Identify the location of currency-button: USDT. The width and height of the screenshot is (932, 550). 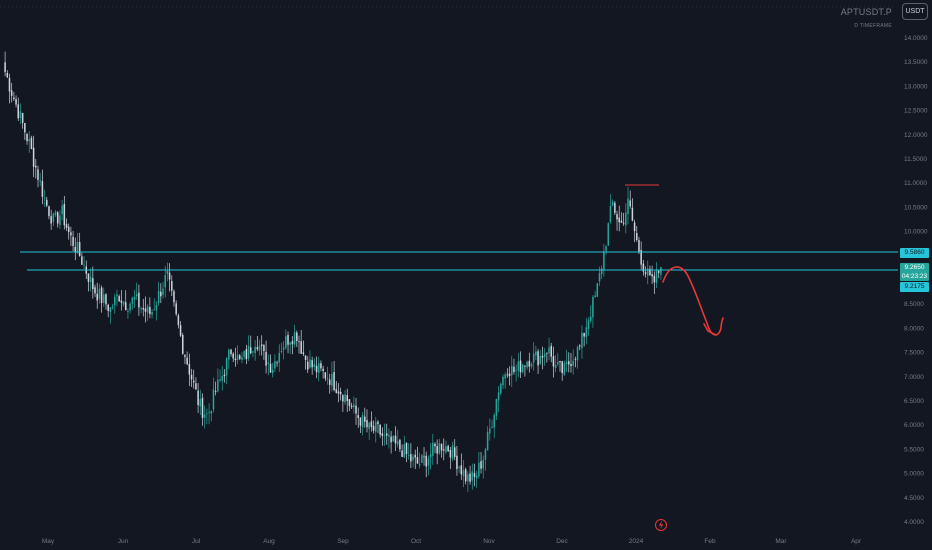
(915, 11).